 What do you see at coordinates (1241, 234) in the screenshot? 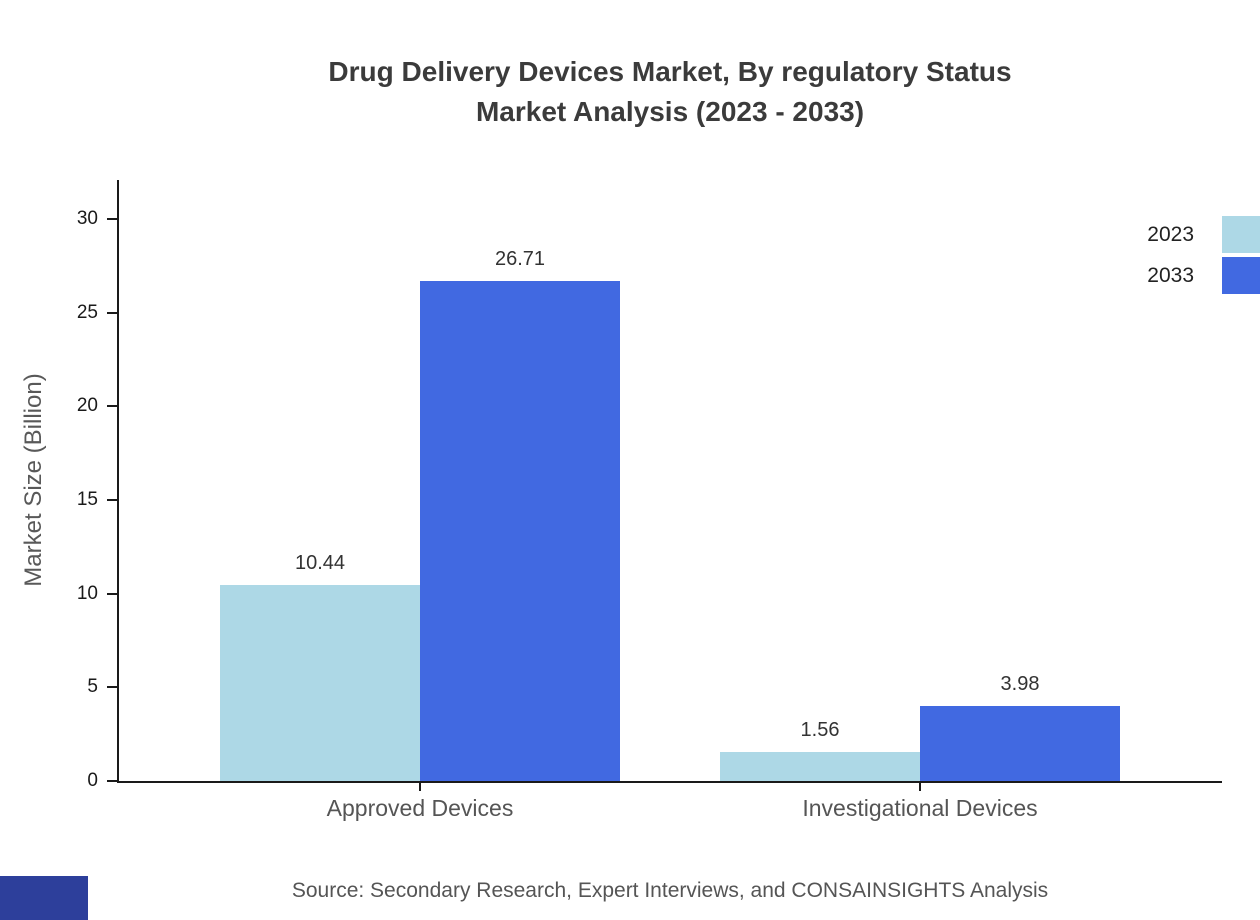
I see `legend-swatch-2023` at bounding box center [1241, 234].